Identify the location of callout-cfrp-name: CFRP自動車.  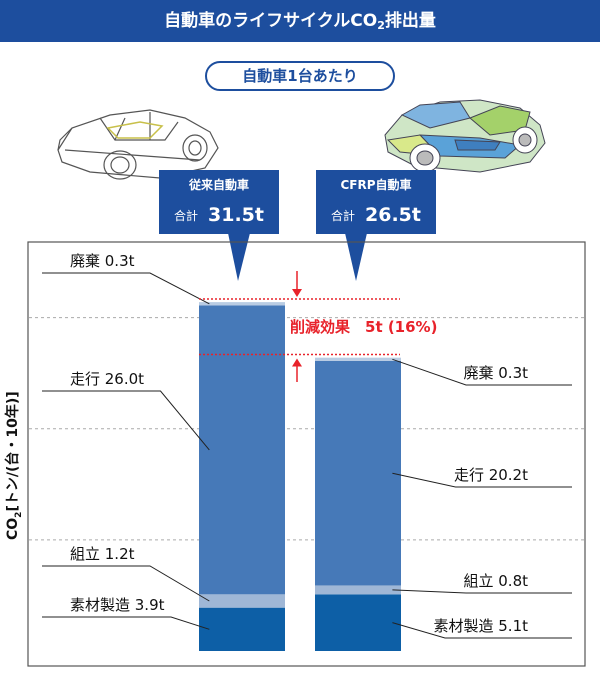
(375, 184).